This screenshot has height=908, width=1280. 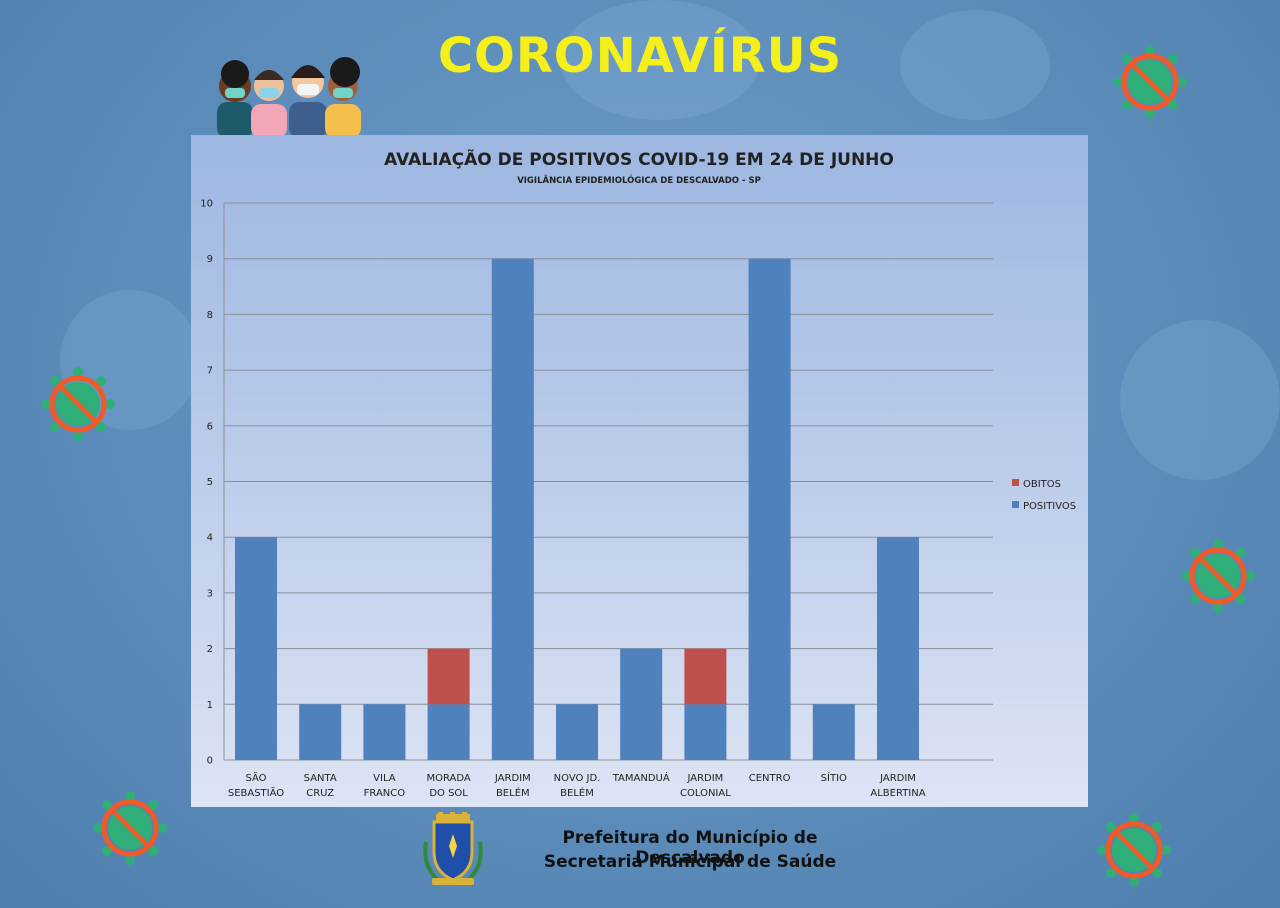 What do you see at coordinates (770, 778) in the screenshot?
I see `x-category-label: CENTRO` at bounding box center [770, 778].